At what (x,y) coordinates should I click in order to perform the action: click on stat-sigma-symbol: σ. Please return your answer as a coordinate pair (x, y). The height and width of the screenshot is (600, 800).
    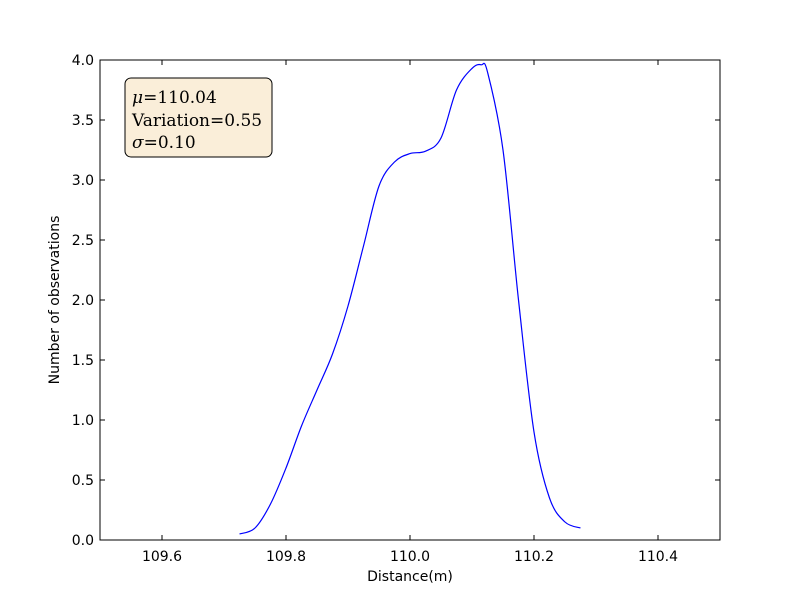
    Looking at the image, I should click on (138, 143).